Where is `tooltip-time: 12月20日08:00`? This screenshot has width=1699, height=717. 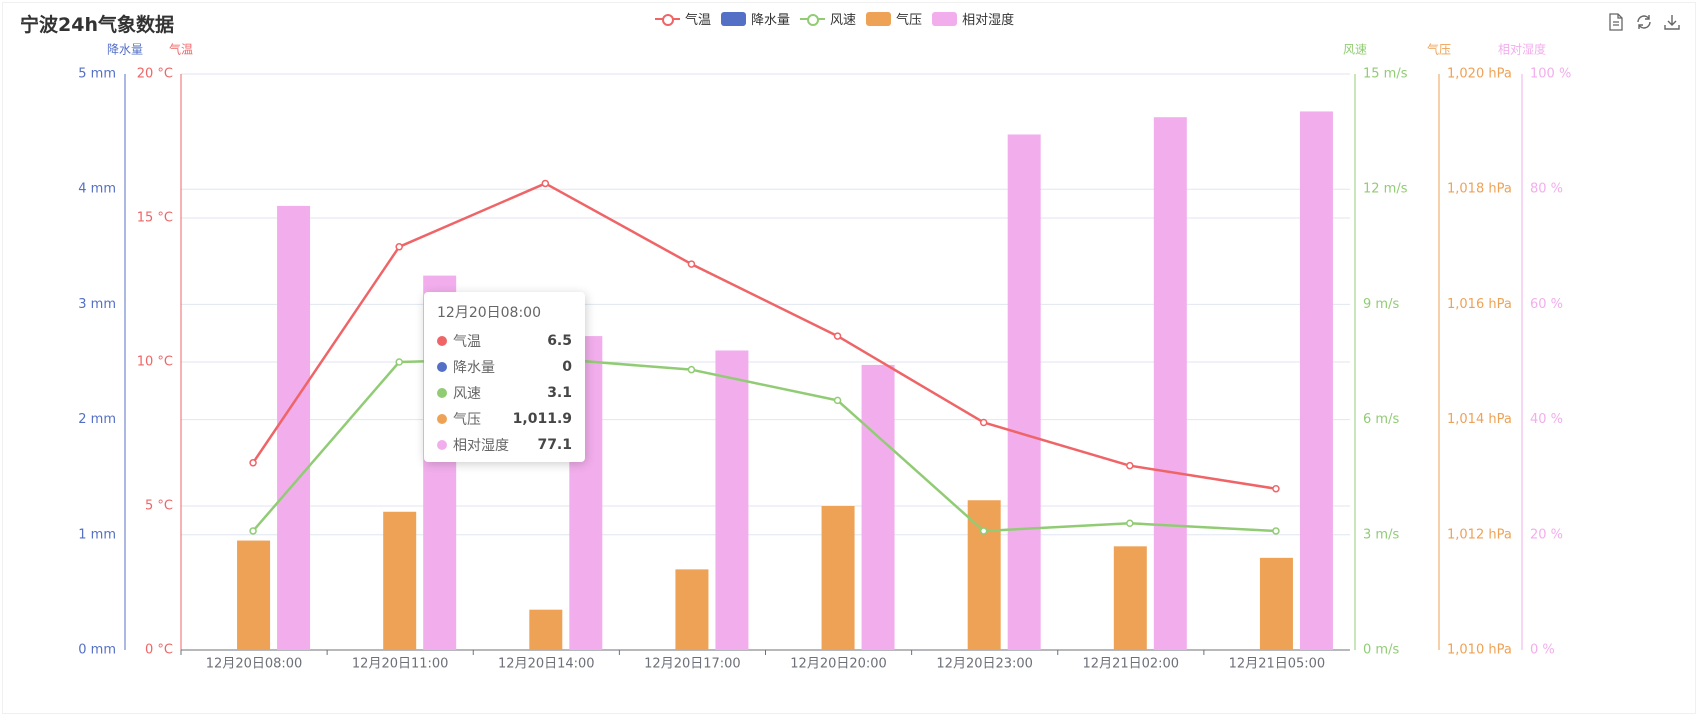 tooltip-time: 12月20日08:00 is located at coordinates (489, 313).